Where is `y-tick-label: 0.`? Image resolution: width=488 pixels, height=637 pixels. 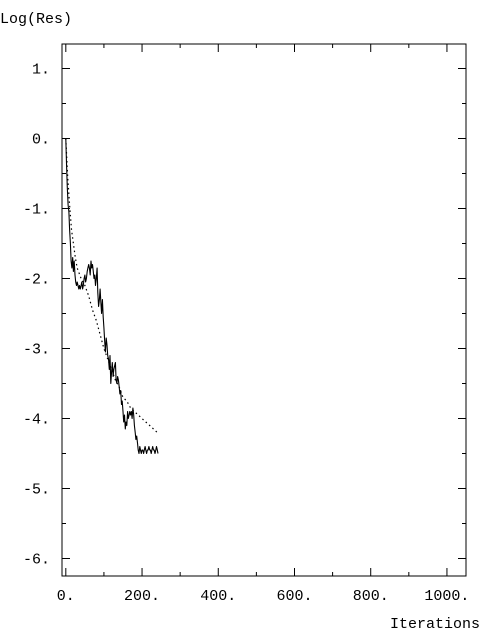 y-tick-label: 0. is located at coordinates (41, 140).